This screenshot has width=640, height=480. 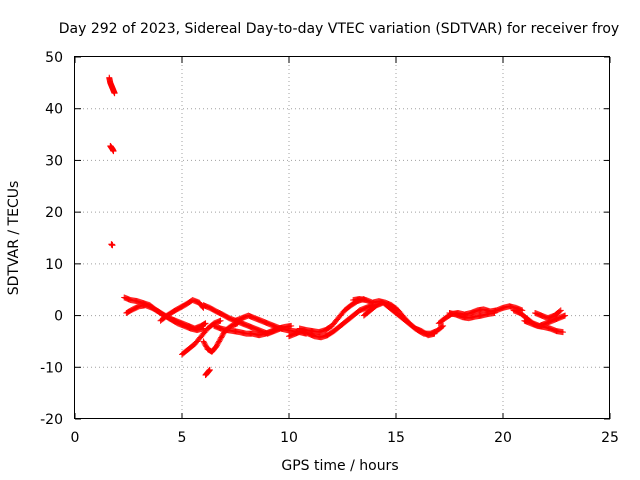 I want to click on x-tick-label: 25, so click(x=610, y=438).